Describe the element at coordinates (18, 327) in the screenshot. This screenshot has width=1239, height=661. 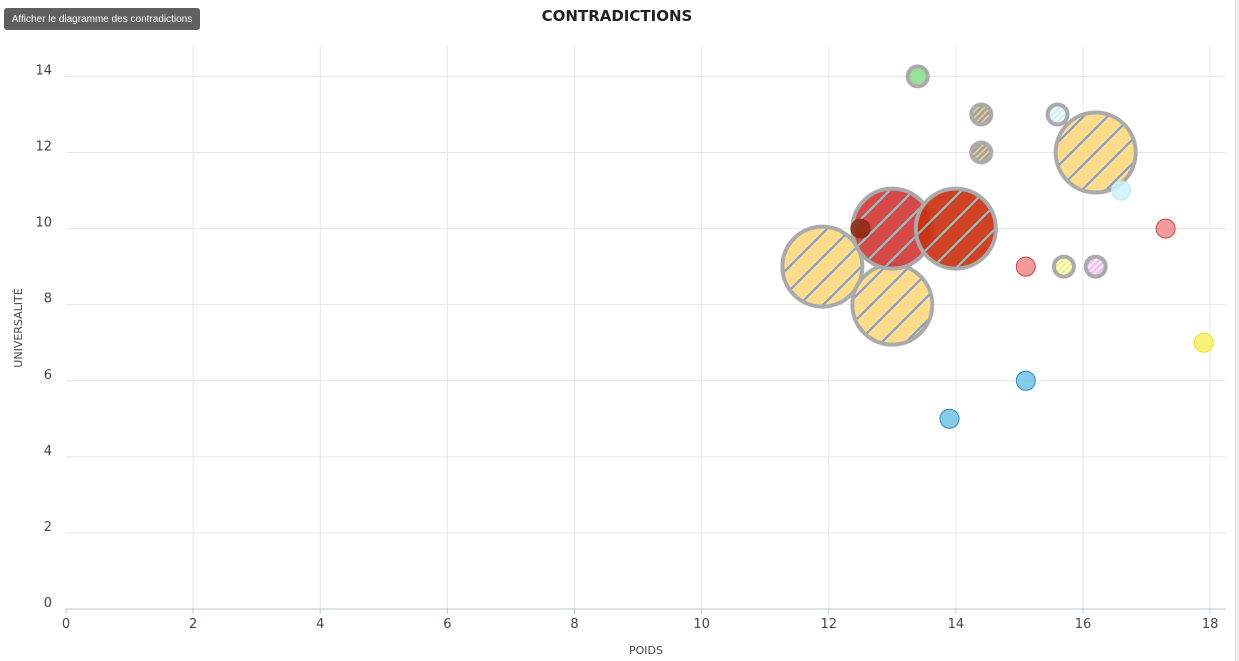
I see `y-axis-label: UNIVERSALITÉ` at that location.